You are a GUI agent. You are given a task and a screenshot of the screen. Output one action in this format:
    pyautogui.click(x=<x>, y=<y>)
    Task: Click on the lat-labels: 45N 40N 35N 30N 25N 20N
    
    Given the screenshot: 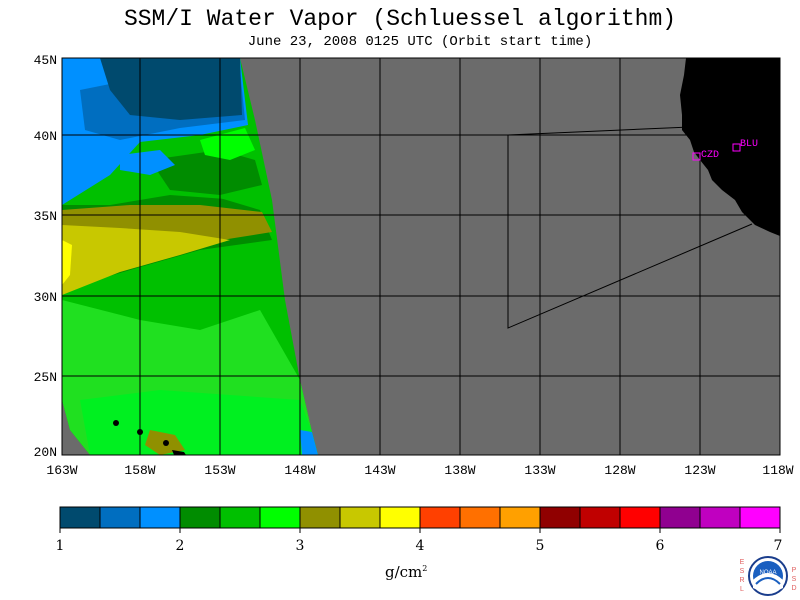 What is the action you would take?
    pyautogui.click(x=45, y=256)
    